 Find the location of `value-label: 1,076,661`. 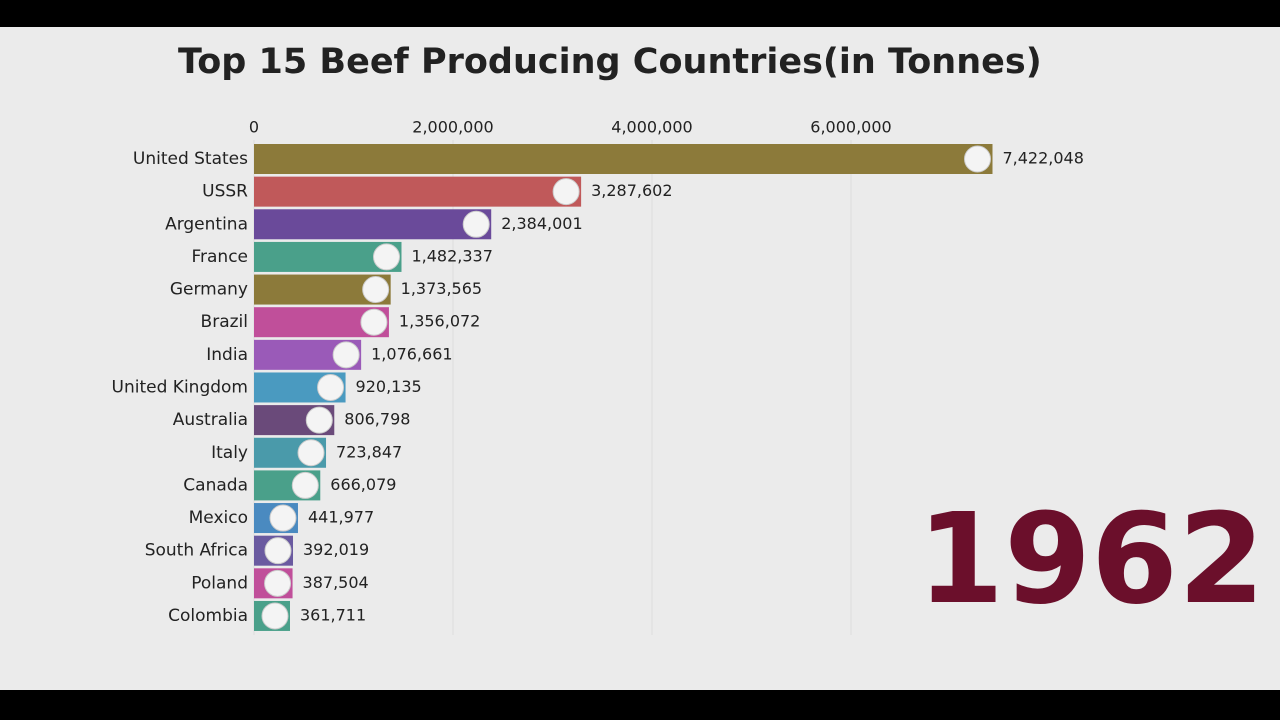

value-label: 1,076,661 is located at coordinates (411, 353).